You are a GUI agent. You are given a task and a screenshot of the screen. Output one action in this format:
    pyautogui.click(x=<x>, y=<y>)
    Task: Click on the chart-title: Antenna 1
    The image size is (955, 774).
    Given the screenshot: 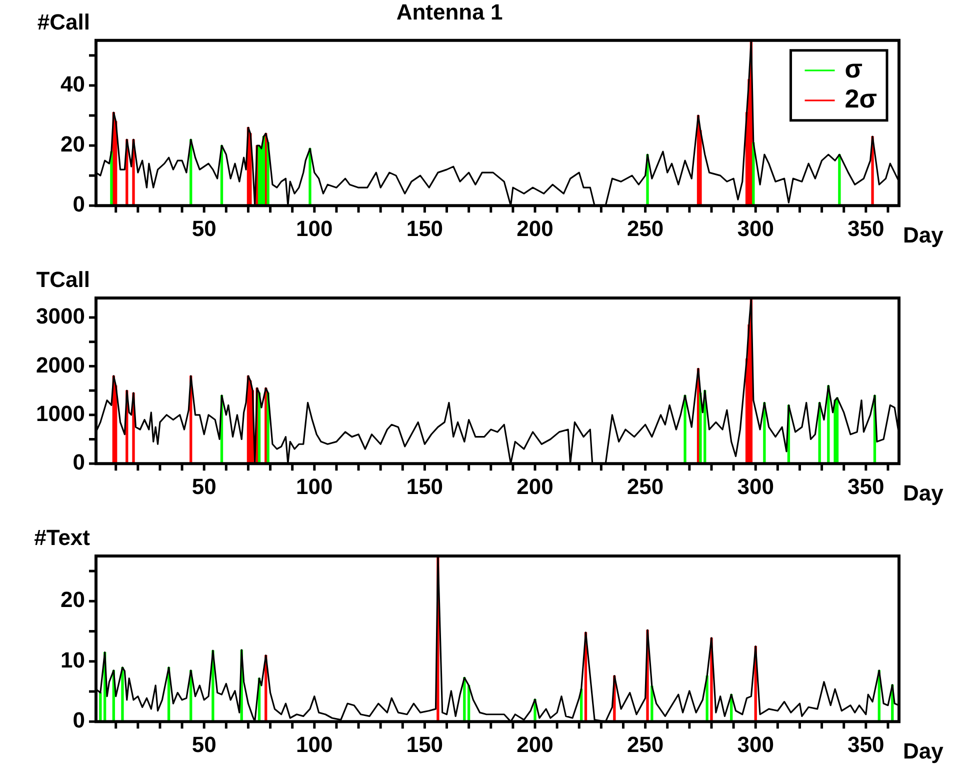 What is the action you would take?
    pyautogui.click(x=449, y=12)
    